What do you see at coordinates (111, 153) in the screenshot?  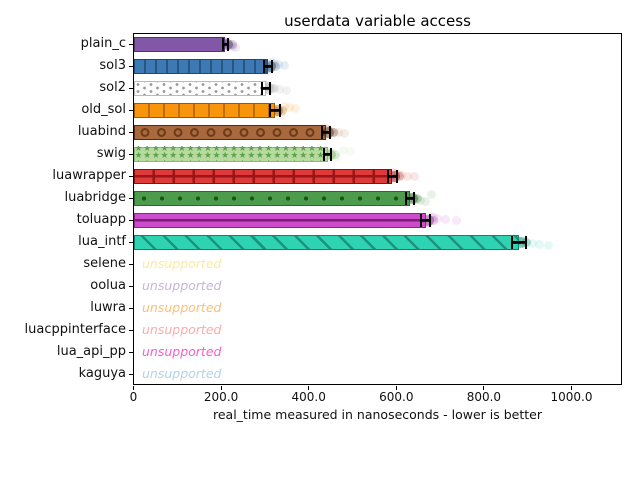 I see `ytick-label-swig: swig` at bounding box center [111, 153].